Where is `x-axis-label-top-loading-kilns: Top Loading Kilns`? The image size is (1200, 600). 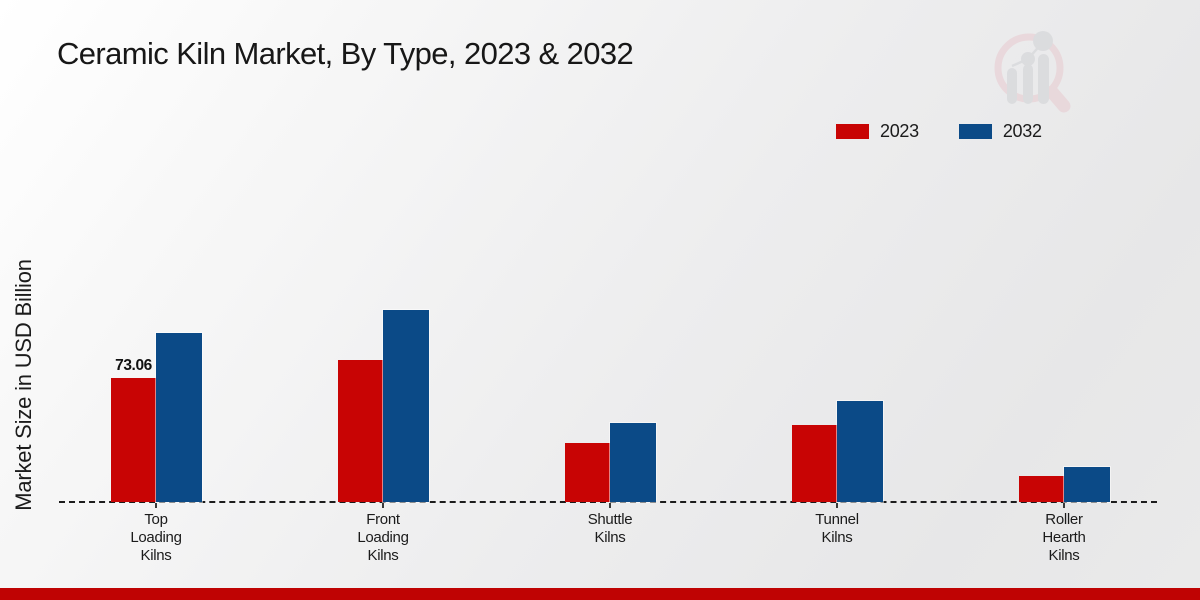 x-axis-label-top-loading-kilns: Top Loading Kilns is located at coordinates (156, 537).